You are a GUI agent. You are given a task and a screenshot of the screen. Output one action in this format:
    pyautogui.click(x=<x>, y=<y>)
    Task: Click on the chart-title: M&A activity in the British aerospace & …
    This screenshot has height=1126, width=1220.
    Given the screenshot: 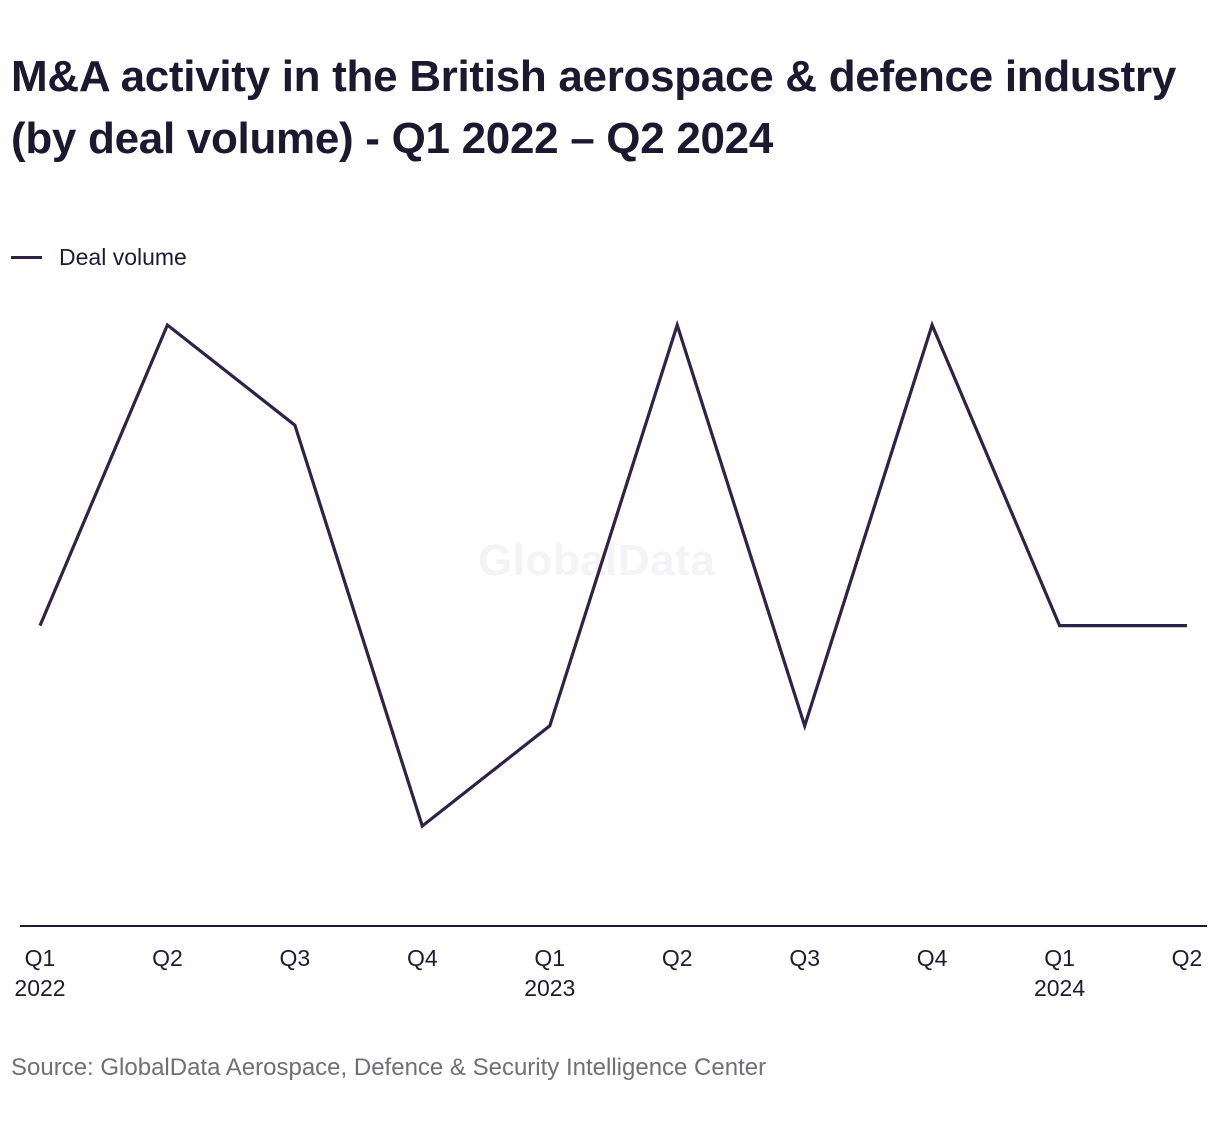 What is the action you would take?
    pyautogui.click(x=593, y=107)
    